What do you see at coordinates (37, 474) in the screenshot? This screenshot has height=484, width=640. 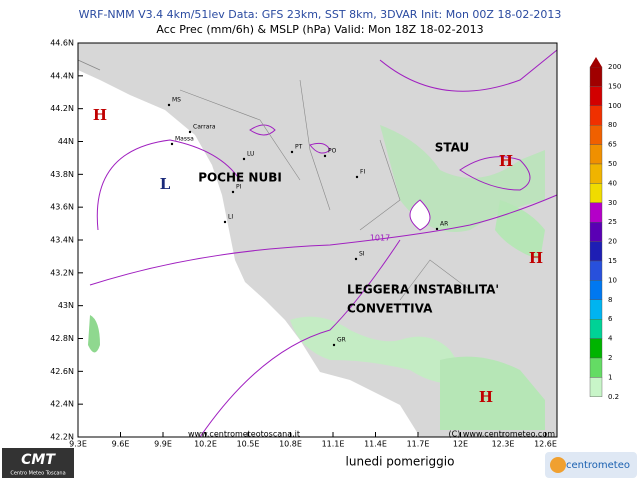 I see `logo-sub: Centro Meteo Toscana` at bounding box center [37, 474].